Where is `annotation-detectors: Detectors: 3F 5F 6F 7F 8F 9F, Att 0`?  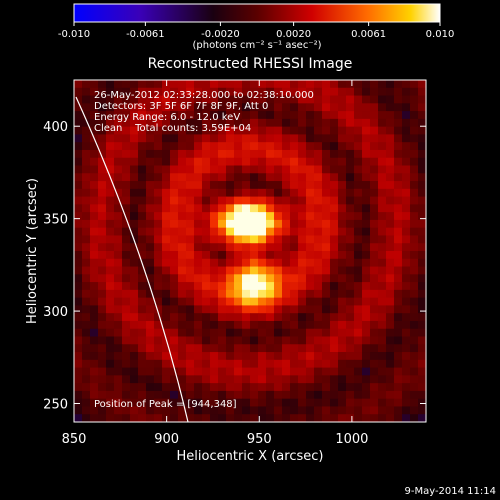
annotation-detectors: Detectors: 3F 5F 6F 7F 8F 9F, Att 0 is located at coordinates (181, 106).